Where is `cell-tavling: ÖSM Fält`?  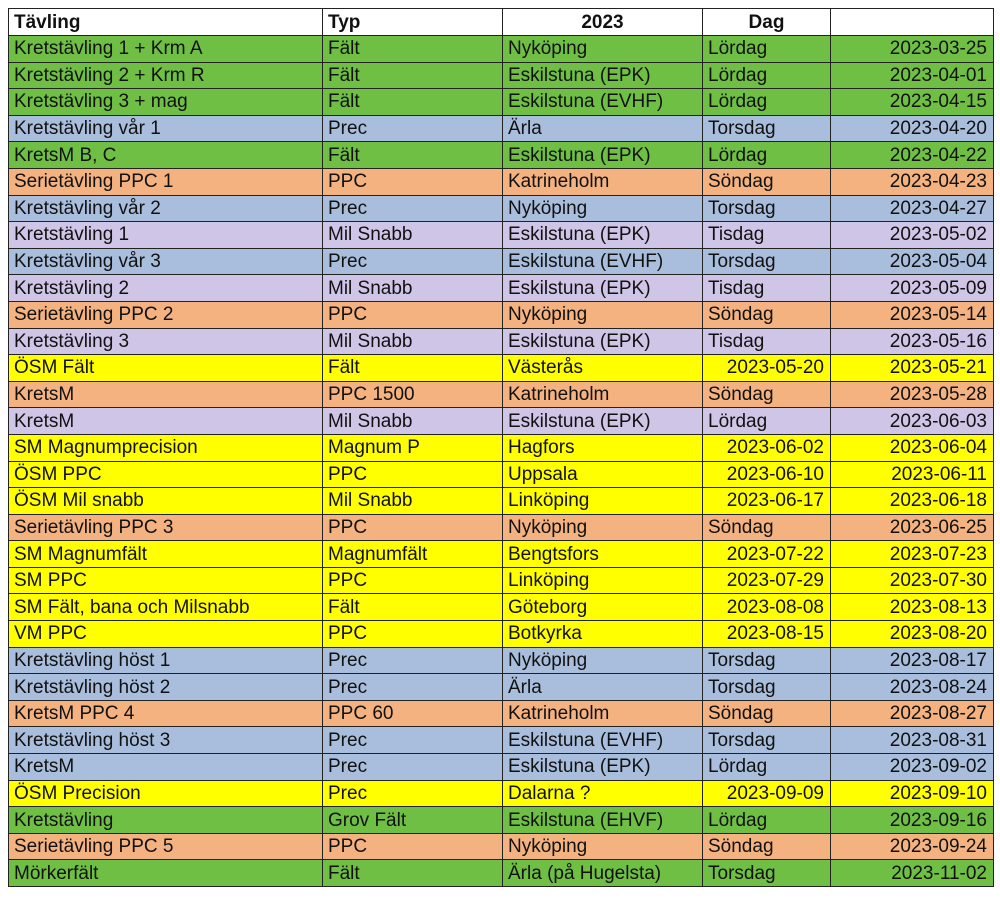 cell-tavling: ÖSM Fält is located at coordinates (165, 368).